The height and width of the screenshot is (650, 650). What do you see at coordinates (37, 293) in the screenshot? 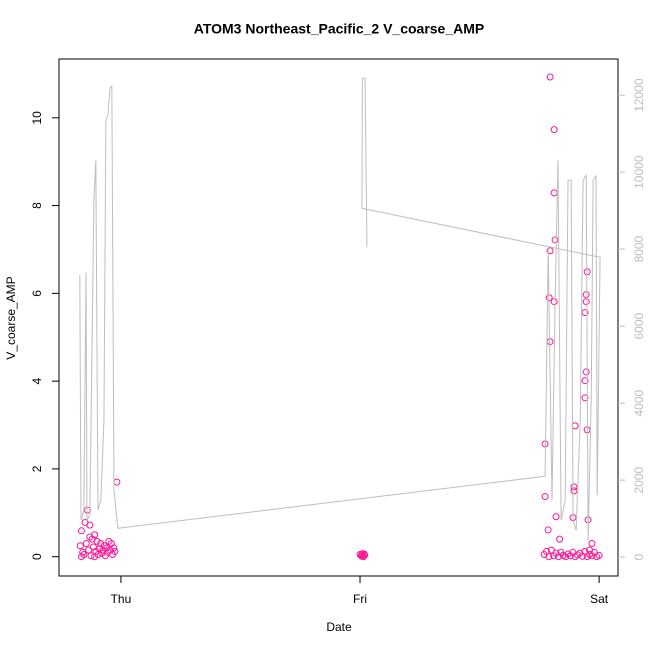
I see `y-tick-label: 6` at bounding box center [37, 293].